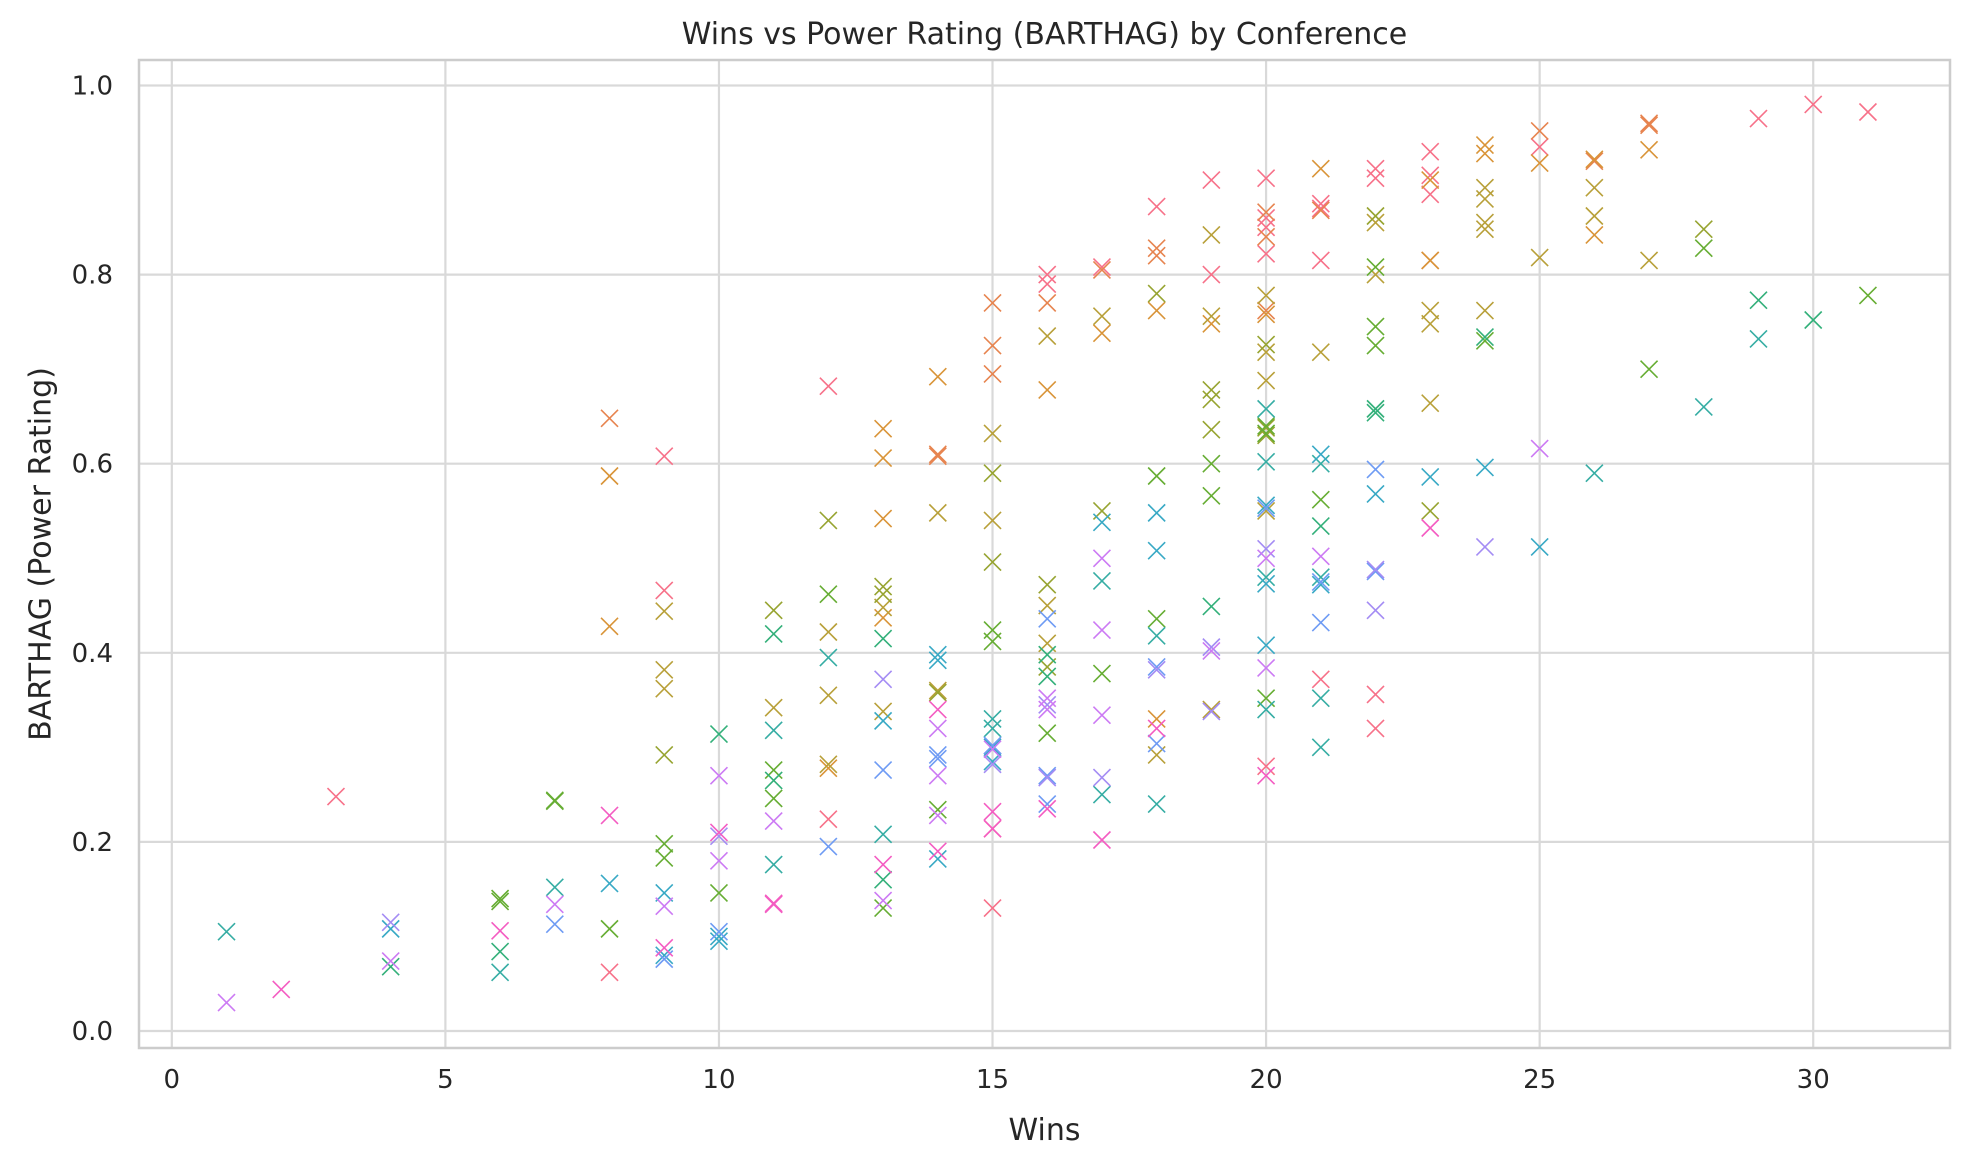 This screenshot has height=1168, width=1968. What do you see at coordinates (1045, 1130) in the screenshot?
I see `x-axis-title: Wins` at bounding box center [1045, 1130].